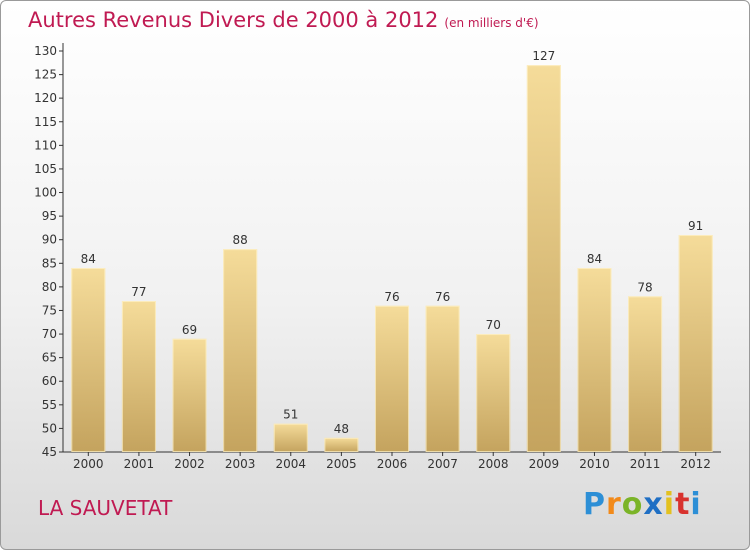  Describe the element at coordinates (45, 75) in the screenshot. I see `y-tick-label: 125` at that location.